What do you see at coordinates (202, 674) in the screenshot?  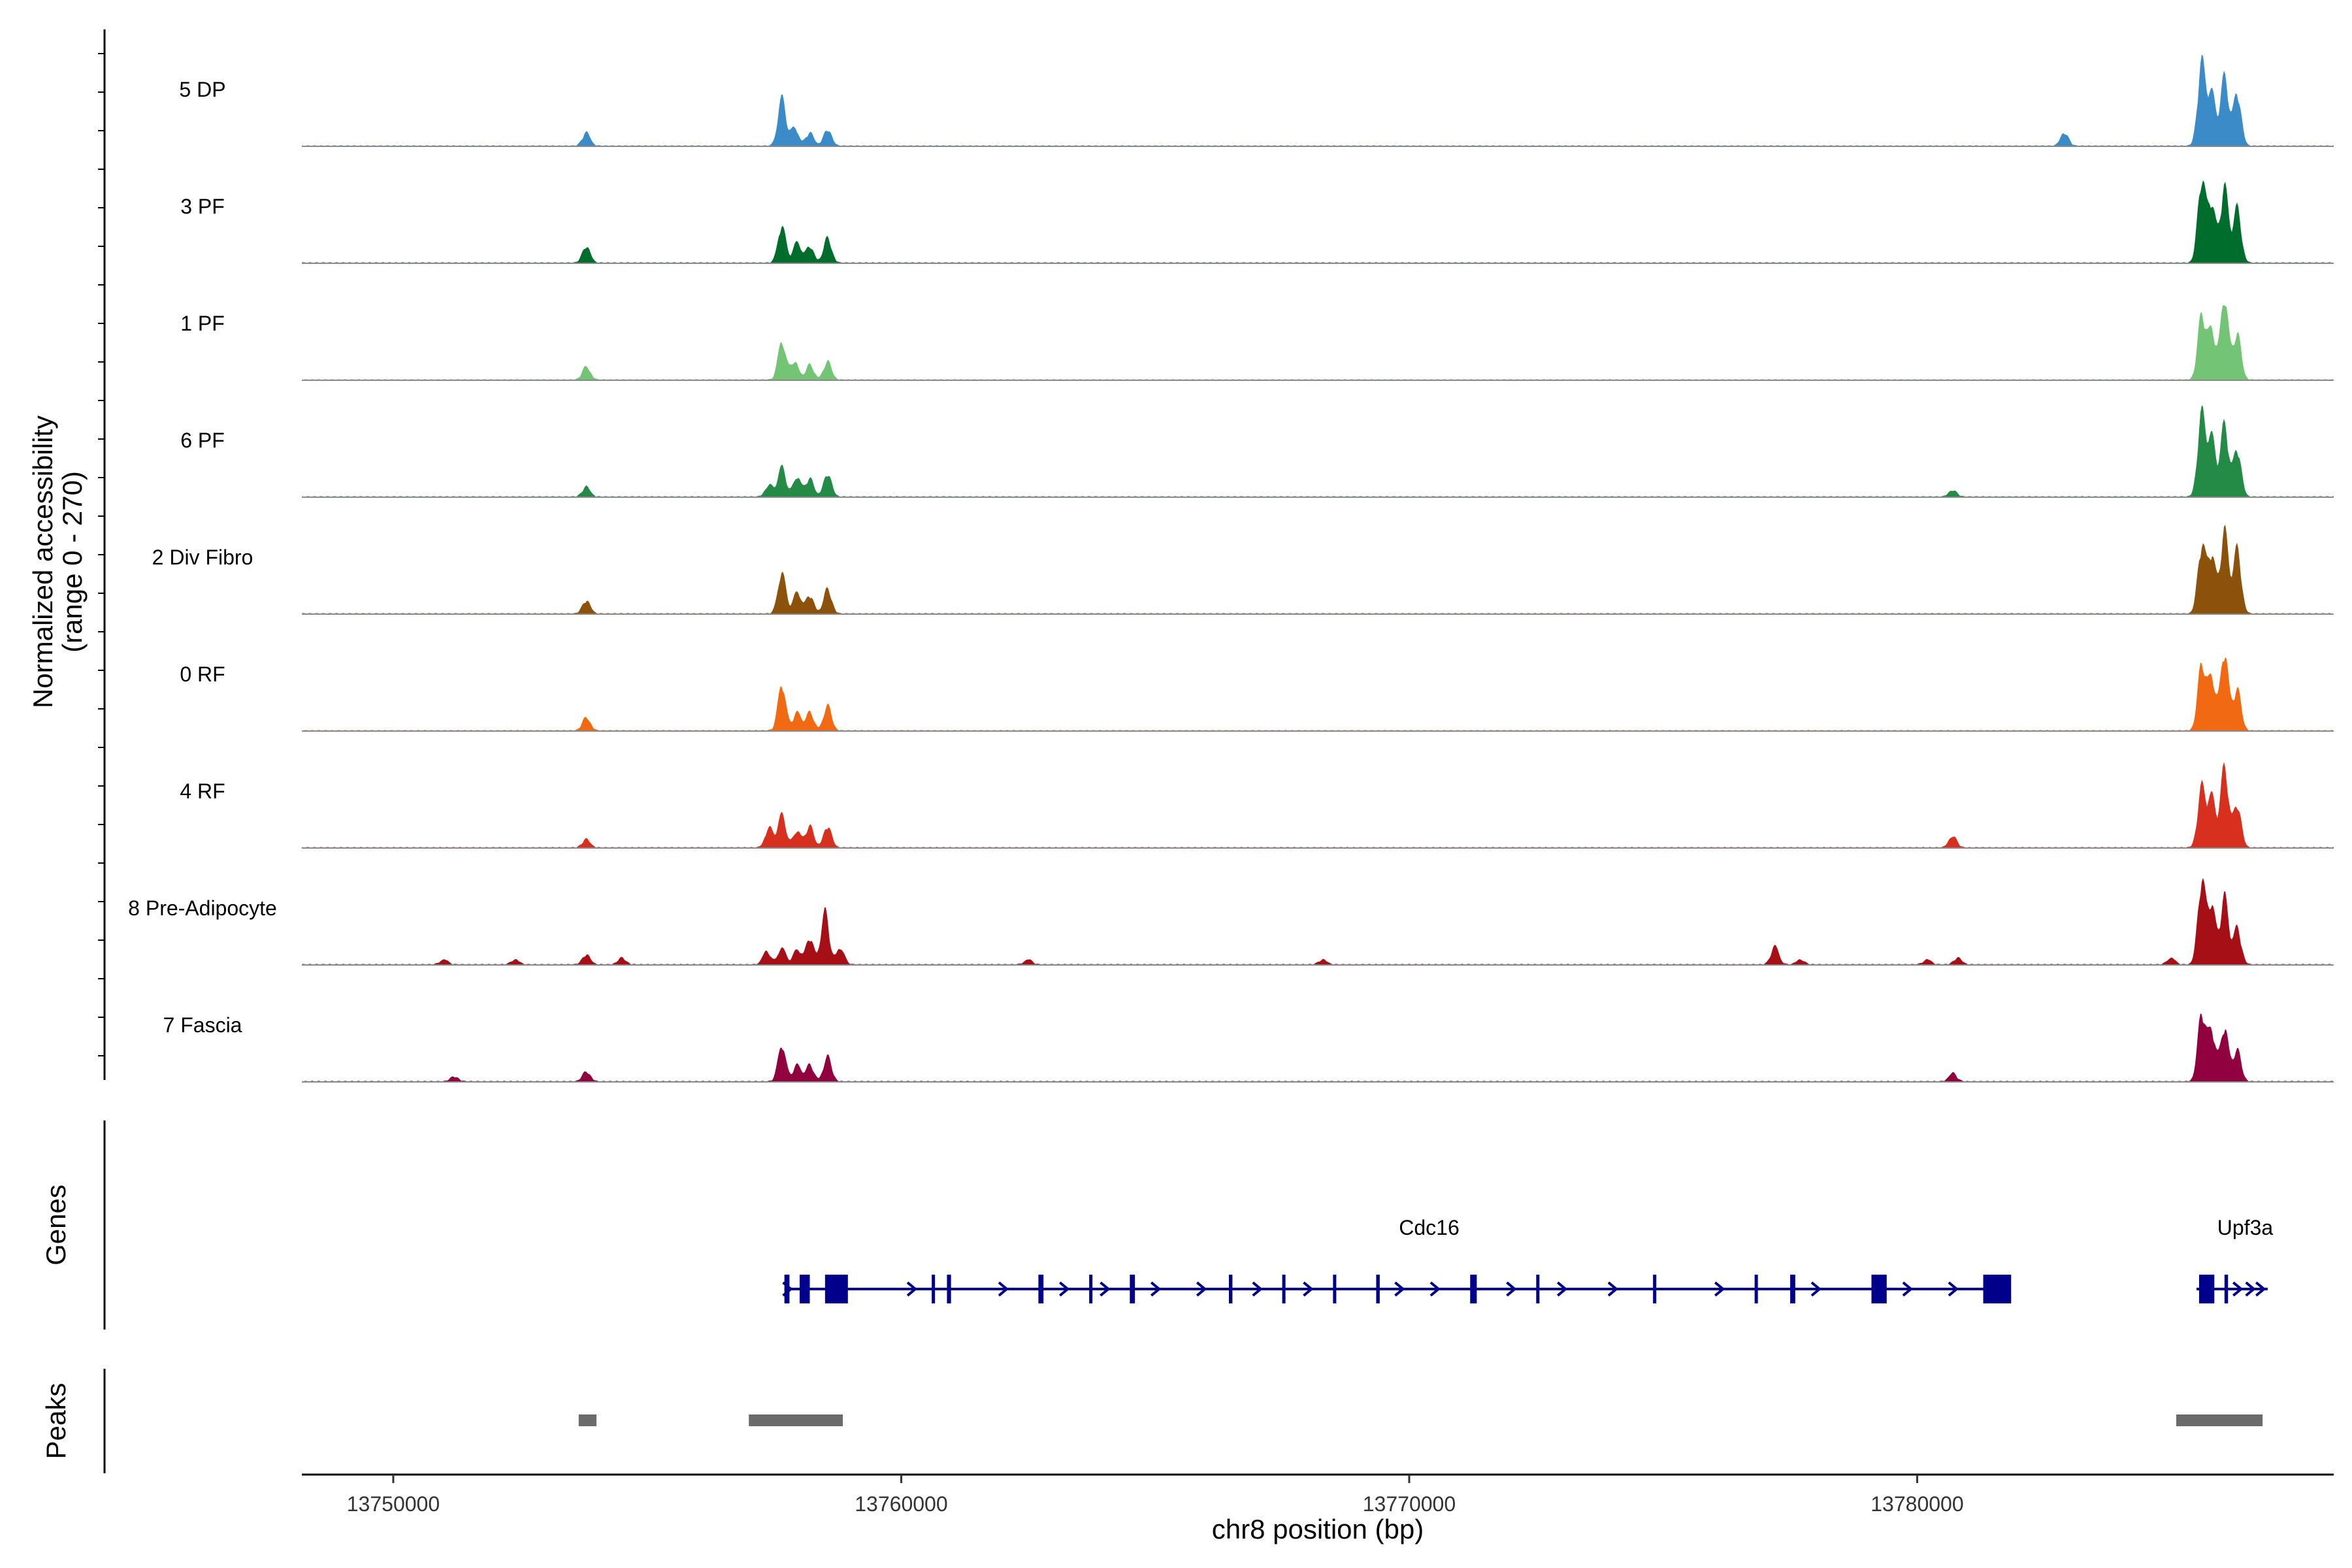 I see `track-label: 0 RF` at bounding box center [202, 674].